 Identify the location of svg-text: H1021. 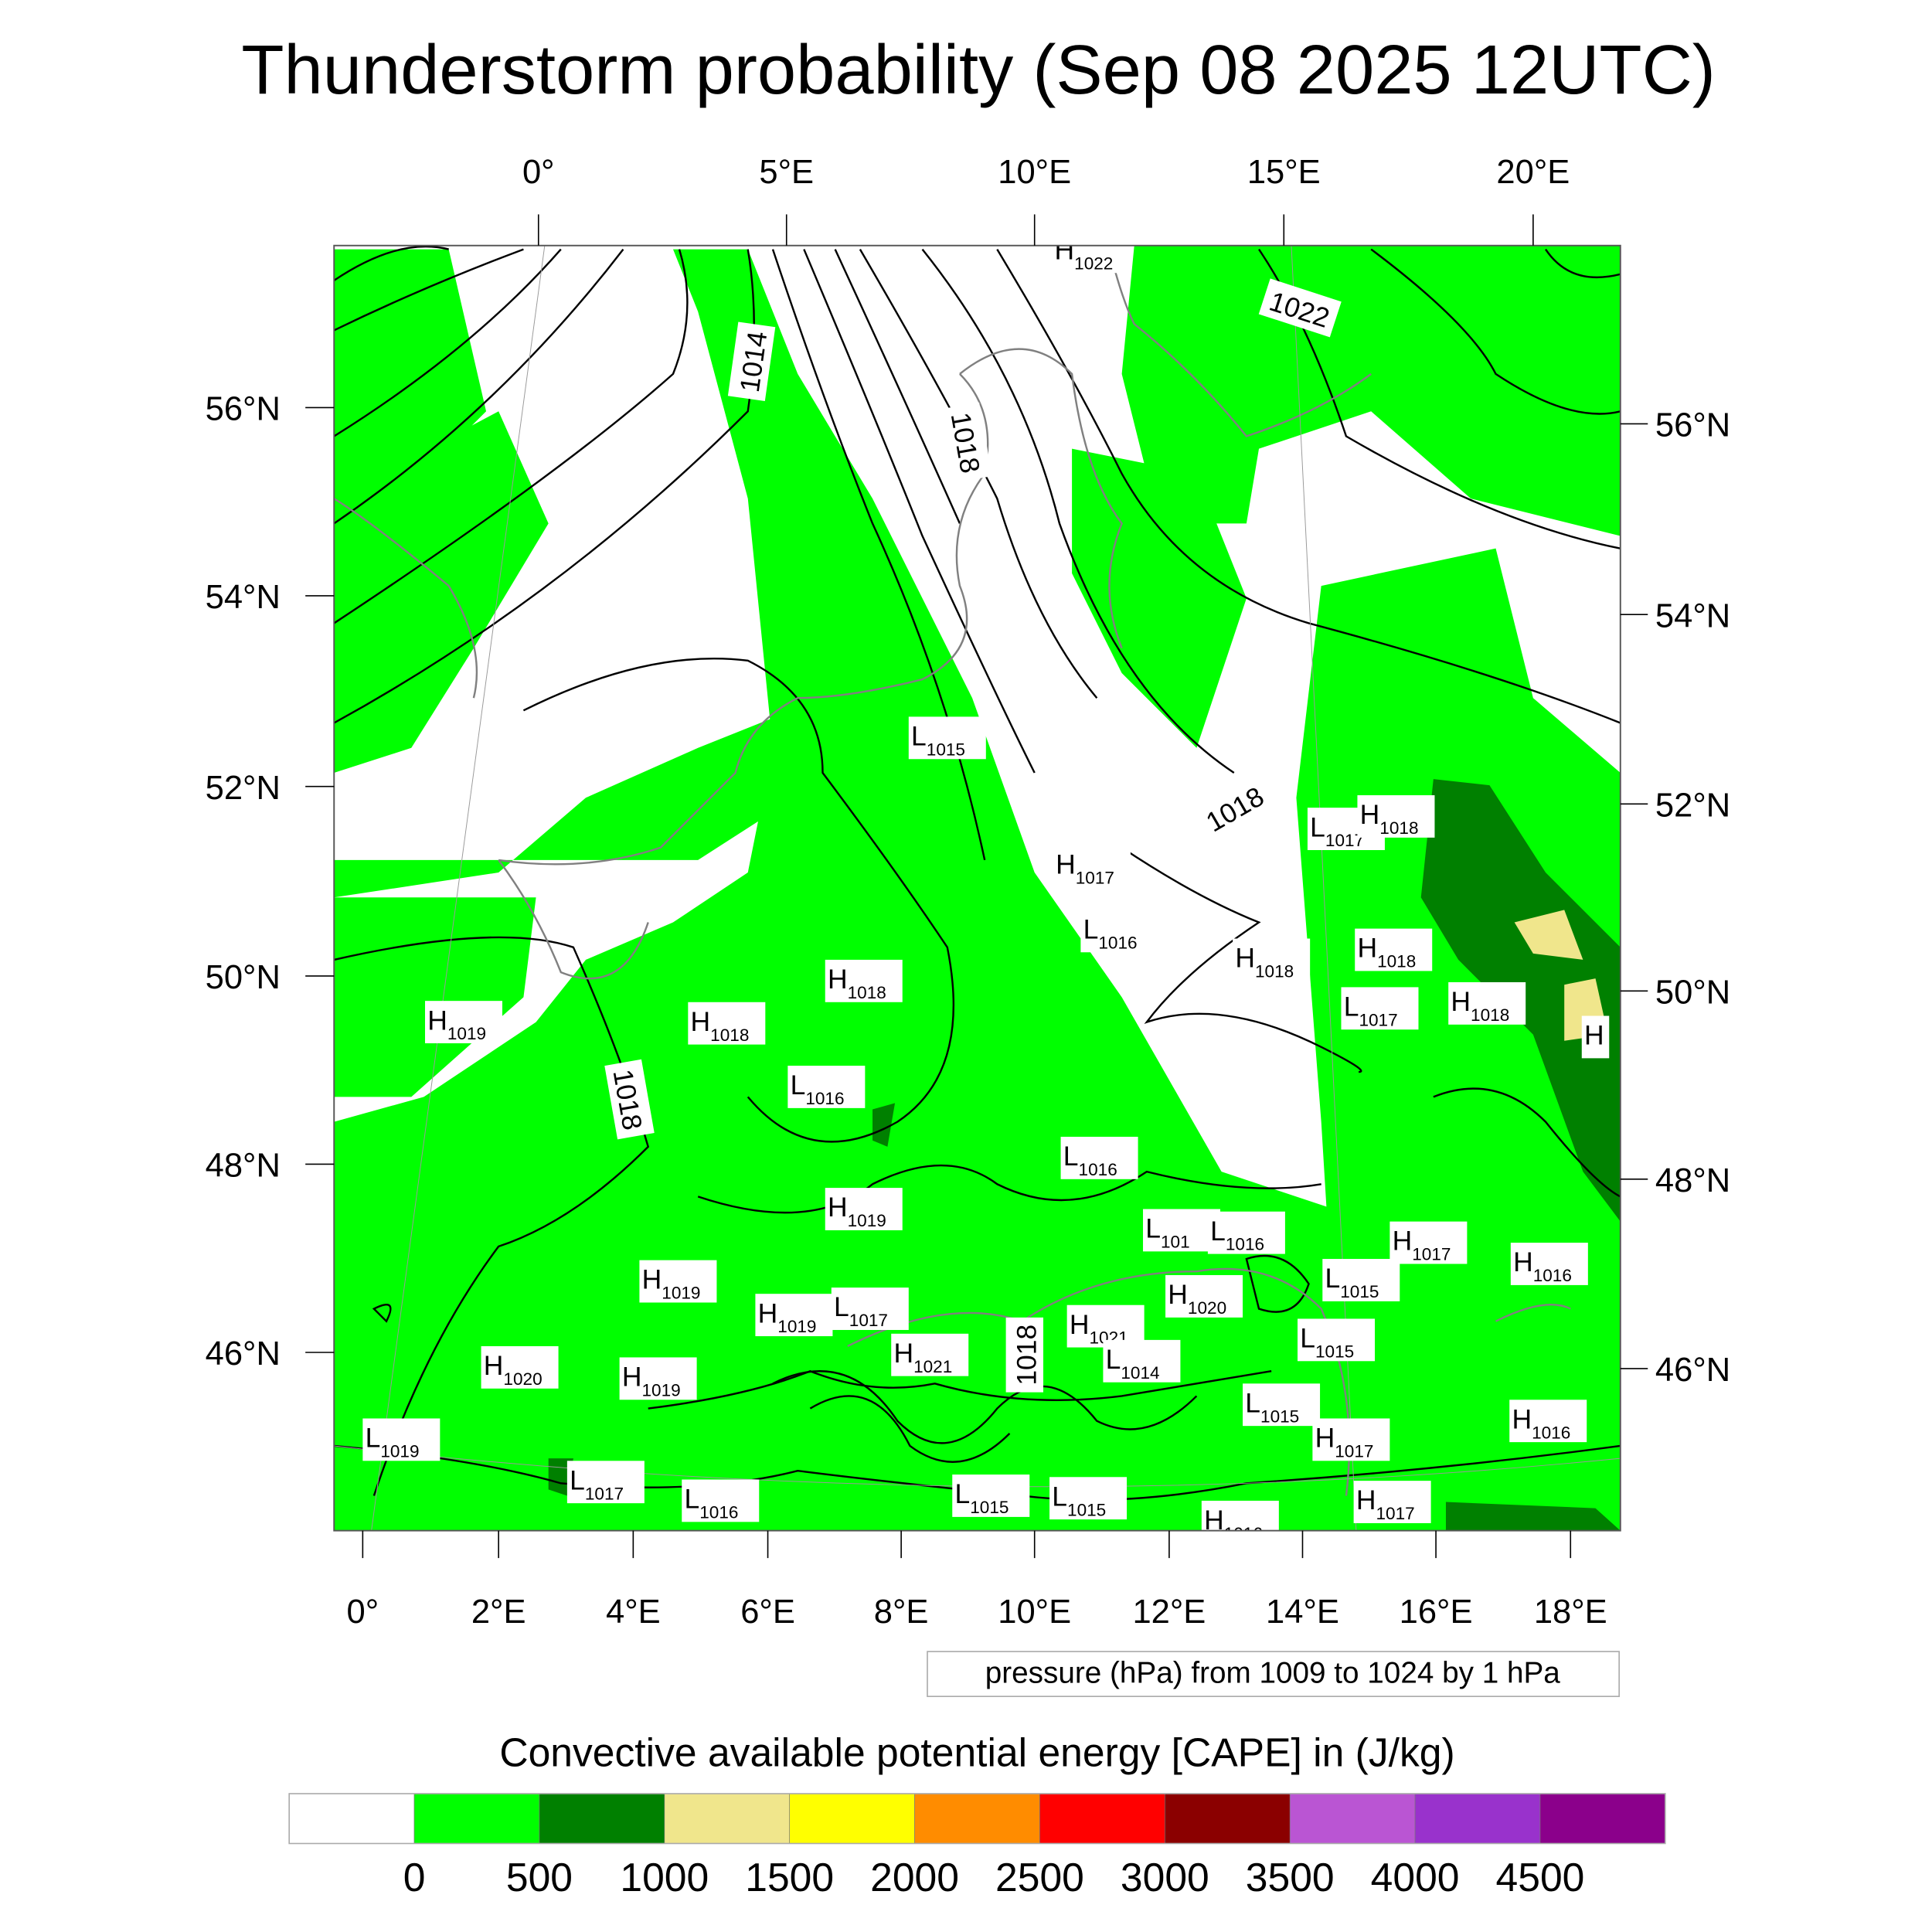
(922, 1357).